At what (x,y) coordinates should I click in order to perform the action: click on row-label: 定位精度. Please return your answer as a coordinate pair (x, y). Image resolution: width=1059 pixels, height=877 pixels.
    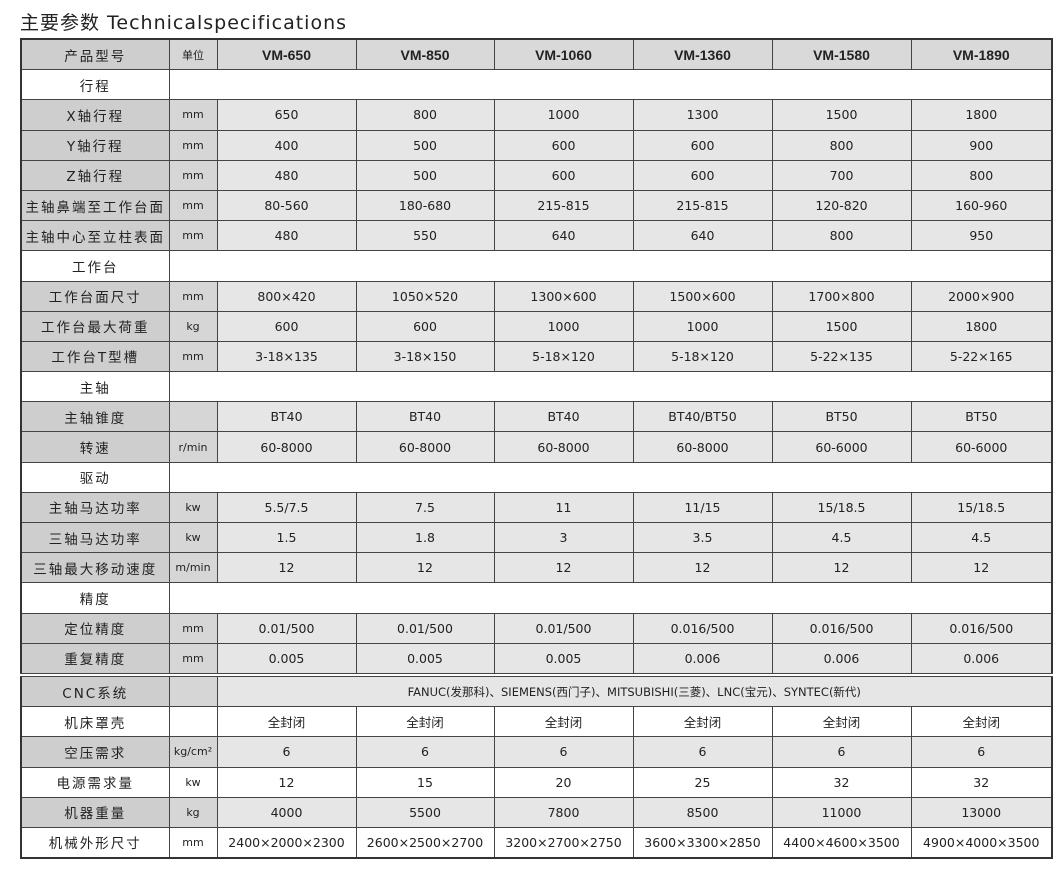
    Looking at the image, I should click on (95, 628).